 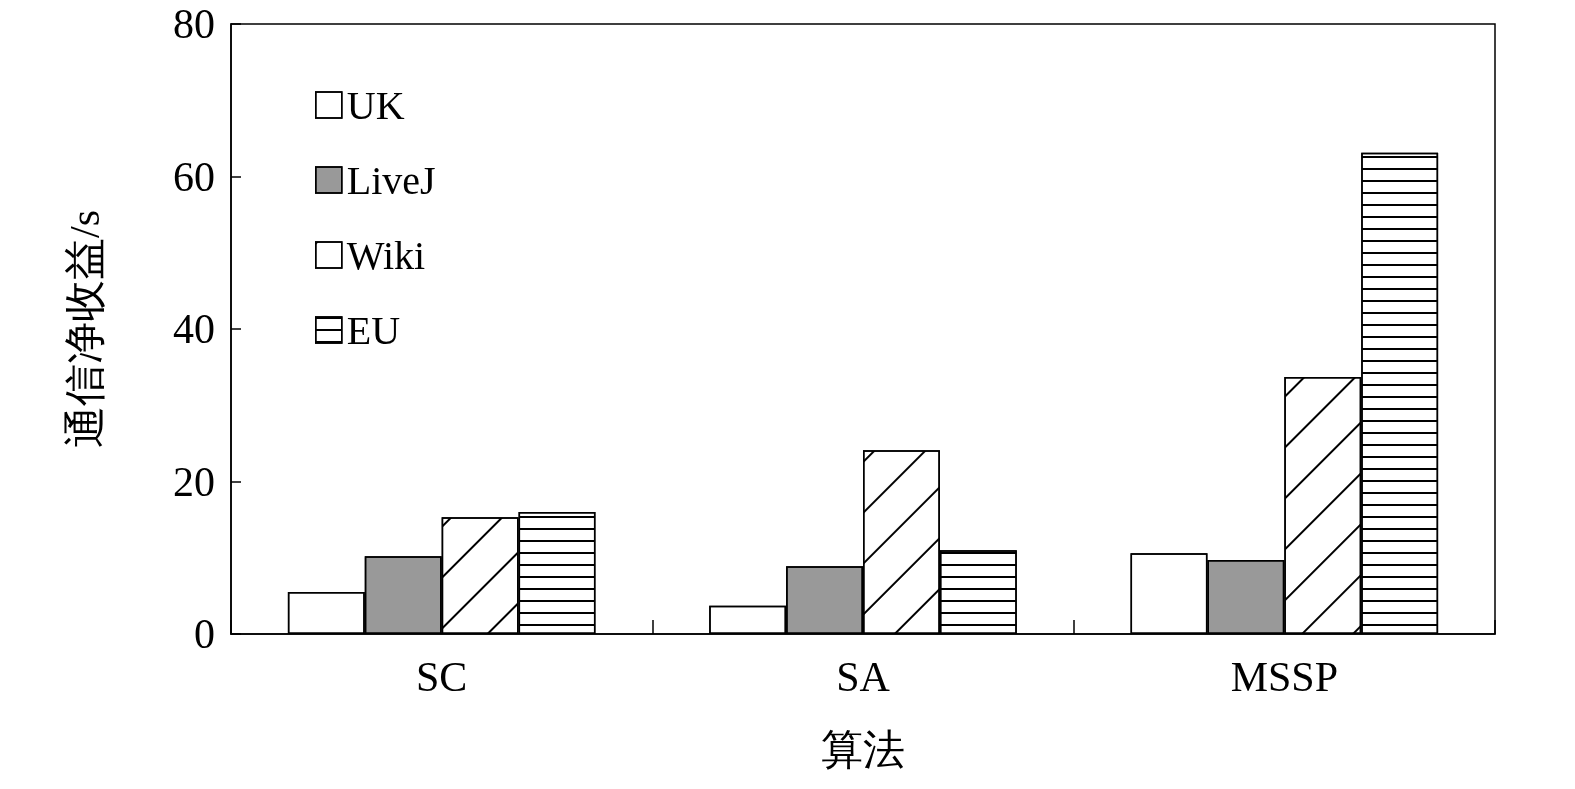 I want to click on x-tick-label: SA, so click(x=863, y=677).